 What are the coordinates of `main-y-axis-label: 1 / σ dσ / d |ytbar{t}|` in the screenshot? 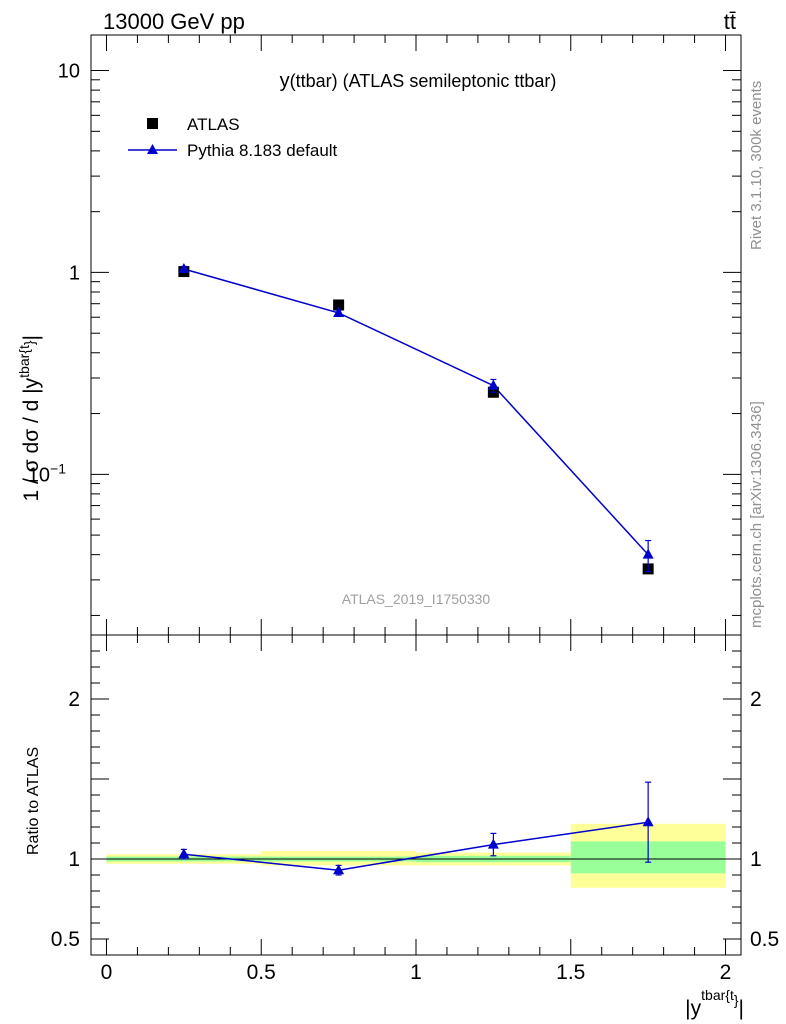 It's located at (29, 418).